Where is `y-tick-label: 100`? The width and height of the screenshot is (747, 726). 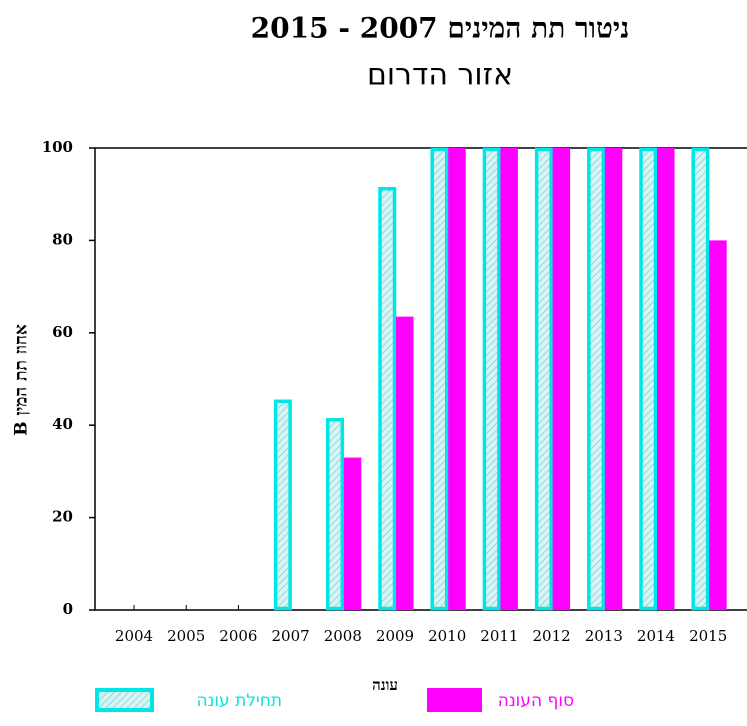
y-tick-label: 100 is located at coordinates (57, 147).